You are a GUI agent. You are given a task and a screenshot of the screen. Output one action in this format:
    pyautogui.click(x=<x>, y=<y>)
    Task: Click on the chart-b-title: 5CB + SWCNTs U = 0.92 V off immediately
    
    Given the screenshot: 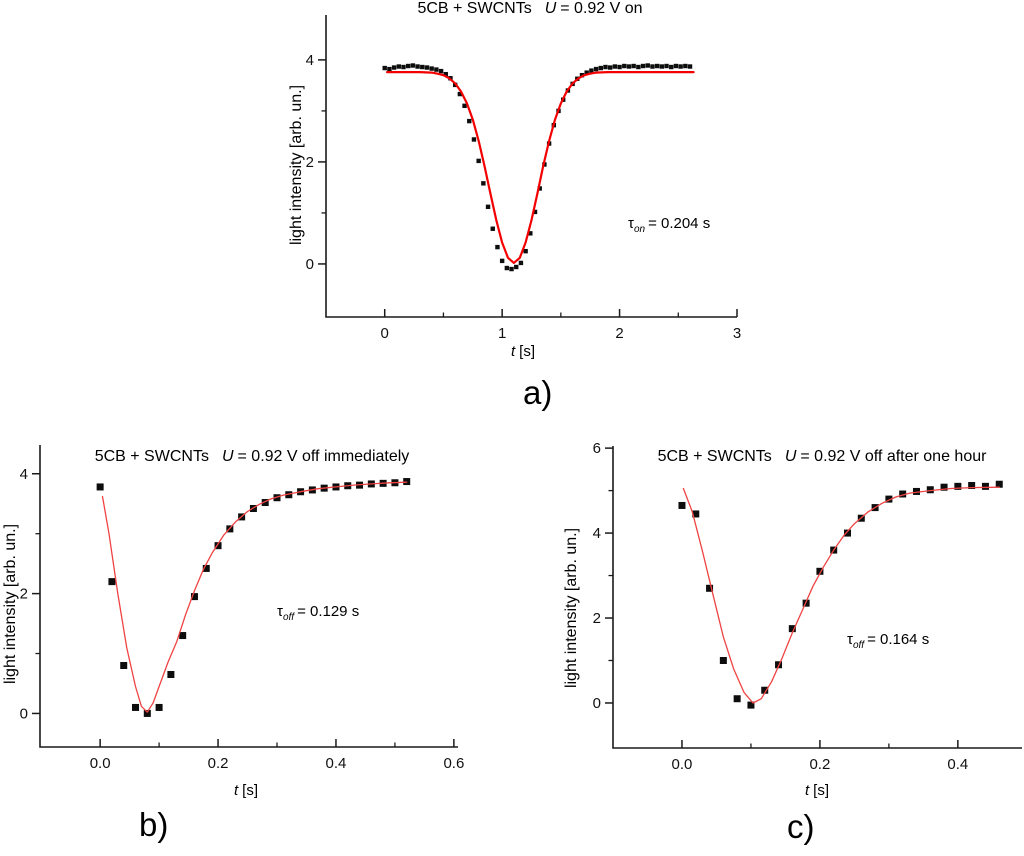 What is the action you would take?
    pyautogui.click(x=252, y=457)
    